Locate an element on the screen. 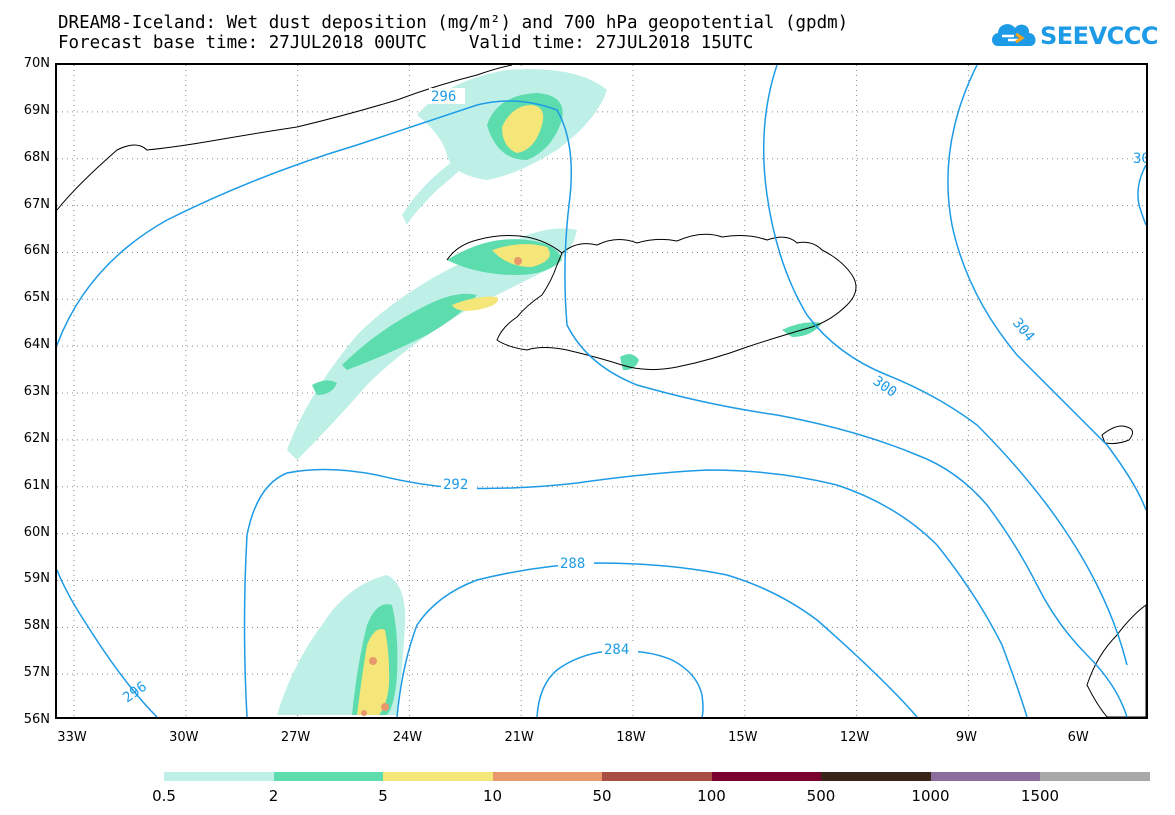 This screenshot has width=1175, height=815. faroe-islands is located at coordinates (1117, 435).